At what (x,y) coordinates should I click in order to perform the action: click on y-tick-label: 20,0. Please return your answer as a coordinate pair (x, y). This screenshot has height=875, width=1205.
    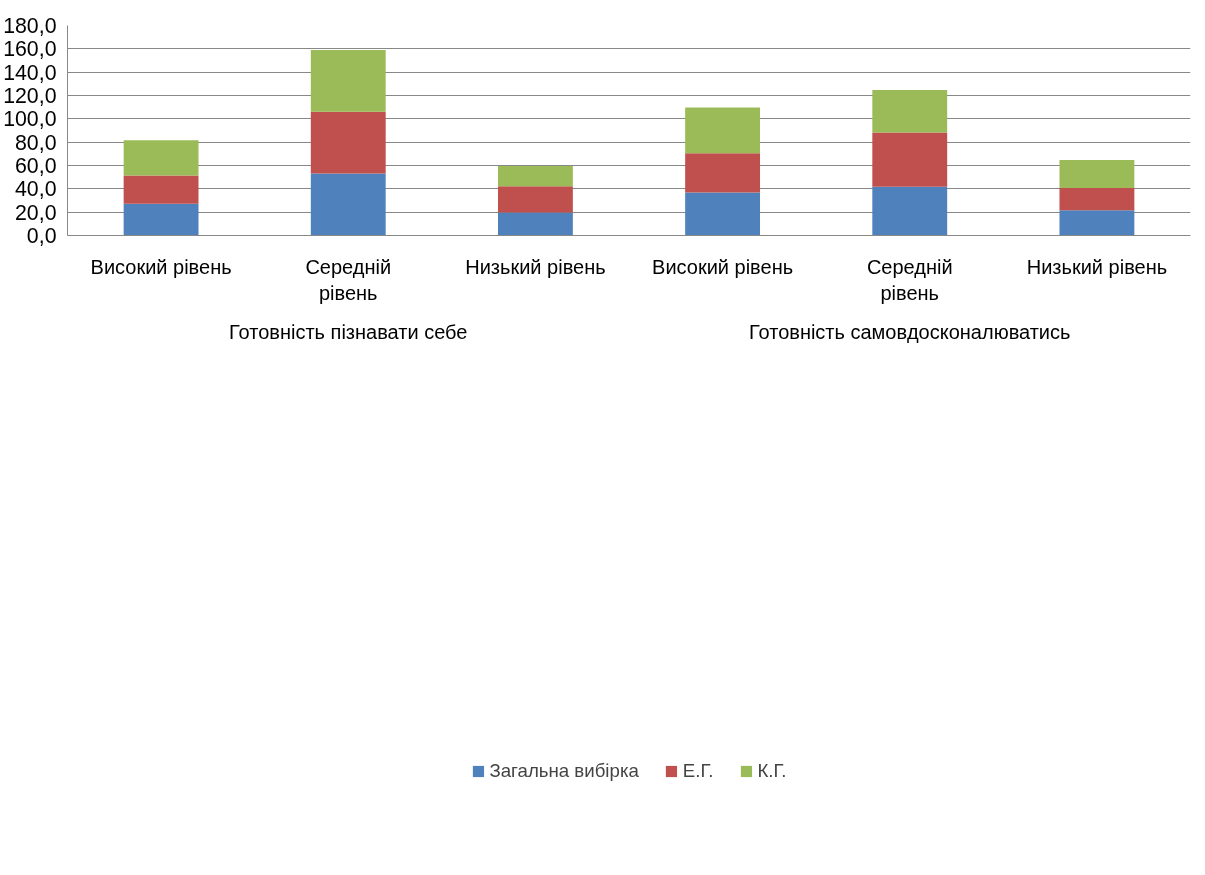
    Looking at the image, I should click on (35, 212).